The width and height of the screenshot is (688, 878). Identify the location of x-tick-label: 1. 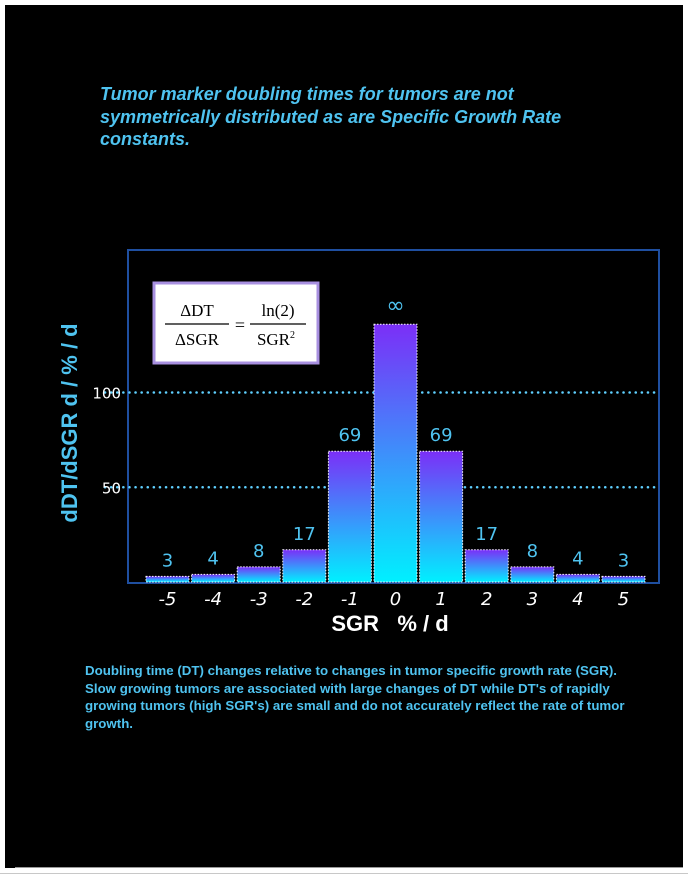
(440, 599).